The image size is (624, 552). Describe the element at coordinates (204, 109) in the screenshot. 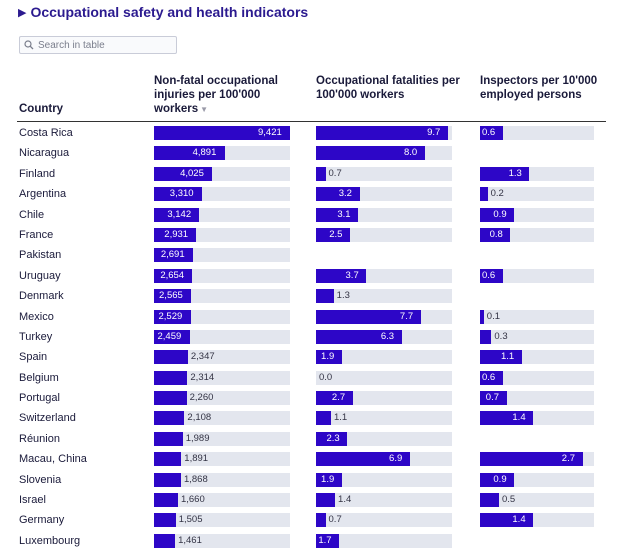

I see `sort-descending-icon: ▼` at that location.